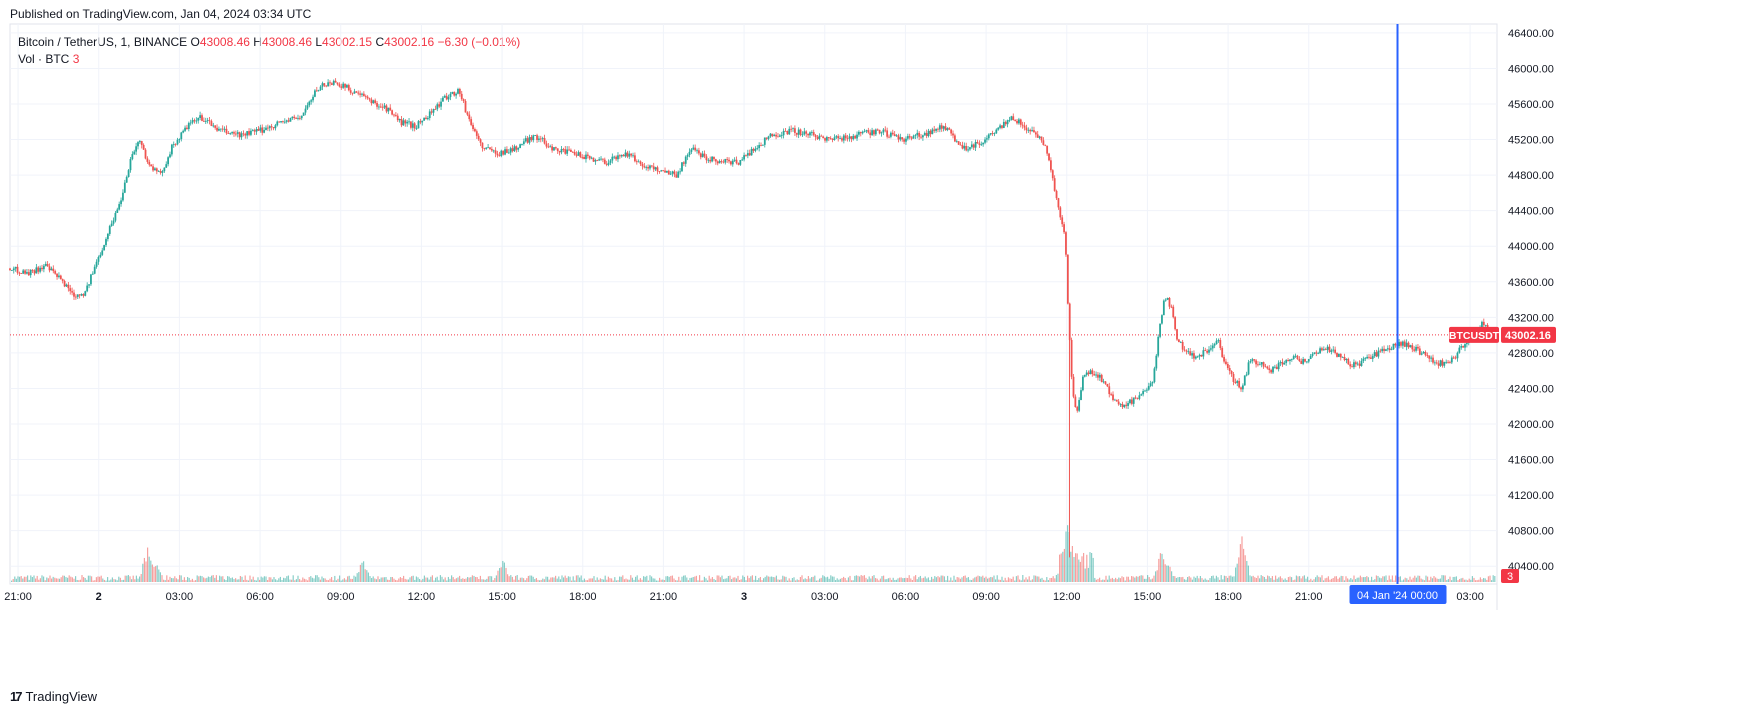  I want to click on tradingview-logo: 17 TradingView, so click(53, 696).